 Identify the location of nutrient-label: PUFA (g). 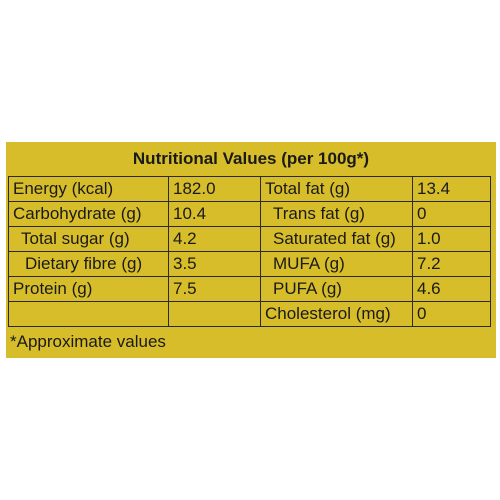
(336, 289).